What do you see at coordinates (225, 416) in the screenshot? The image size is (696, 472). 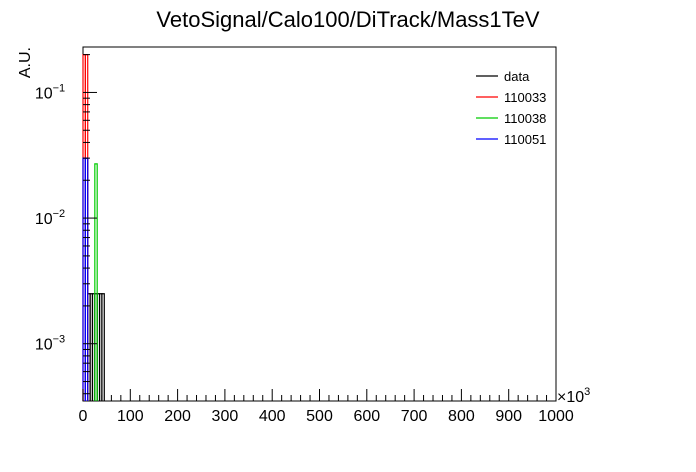 I see `x-tick-label: 300` at bounding box center [225, 416].